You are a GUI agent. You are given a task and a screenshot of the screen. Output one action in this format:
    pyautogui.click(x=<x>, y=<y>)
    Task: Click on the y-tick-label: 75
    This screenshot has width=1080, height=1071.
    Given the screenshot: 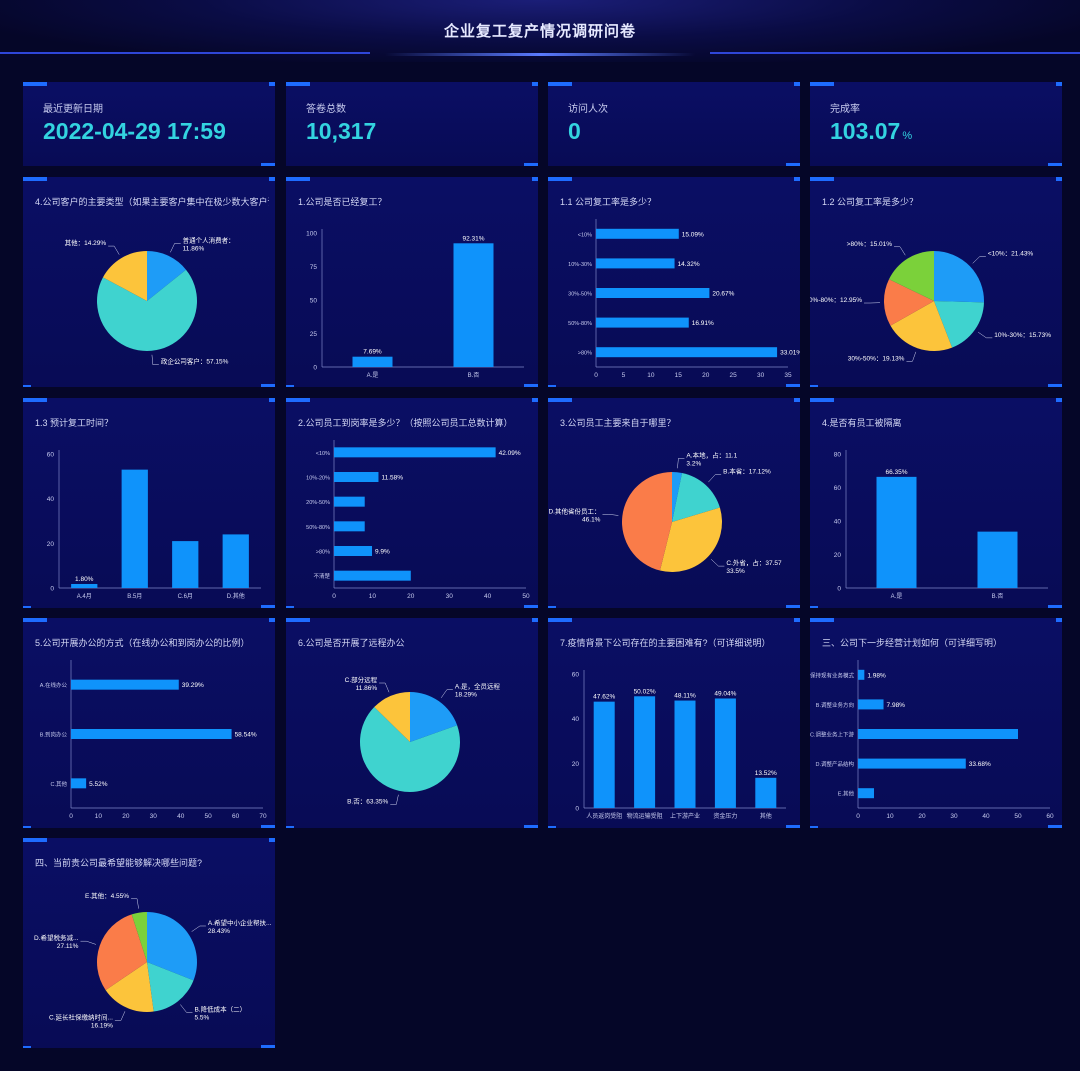 What is the action you would take?
    pyautogui.click(x=314, y=267)
    